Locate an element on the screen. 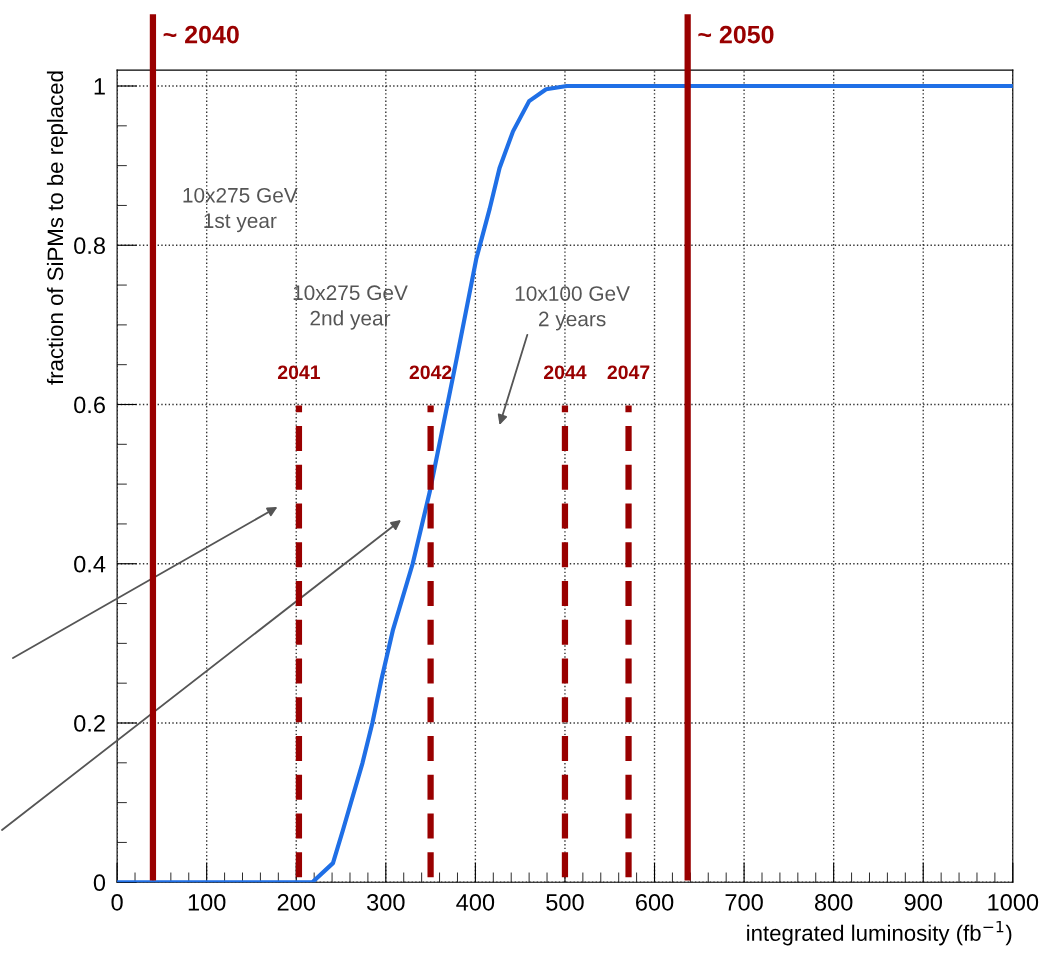 This screenshot has width=1055, height=960. y-tick-label: 1 is located at coordinates (99, 86).